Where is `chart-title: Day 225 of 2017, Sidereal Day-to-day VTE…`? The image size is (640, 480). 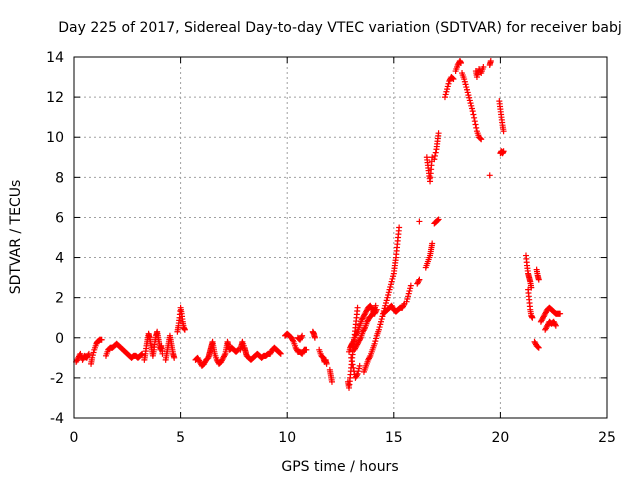
chart-title: Day 225 of 2017, Sidereal Day-to-day VTE… is located at coordinates (339, 28).